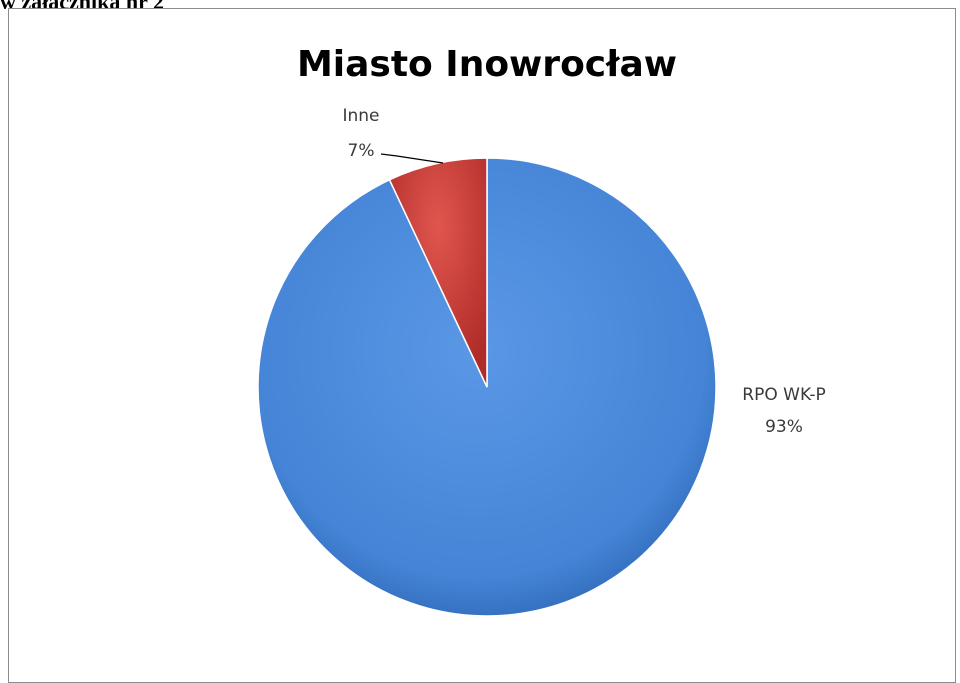 The image size is (960, 683). I want to click on slice-label-rpo-wk-p-name: RPO WK-P, so click(783, 395).